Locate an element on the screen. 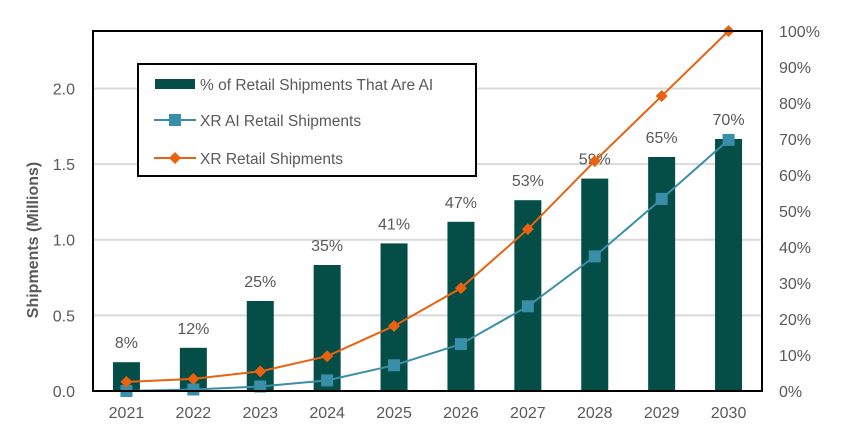  bar-data-label: 47% is located at coordinates (461, 203).